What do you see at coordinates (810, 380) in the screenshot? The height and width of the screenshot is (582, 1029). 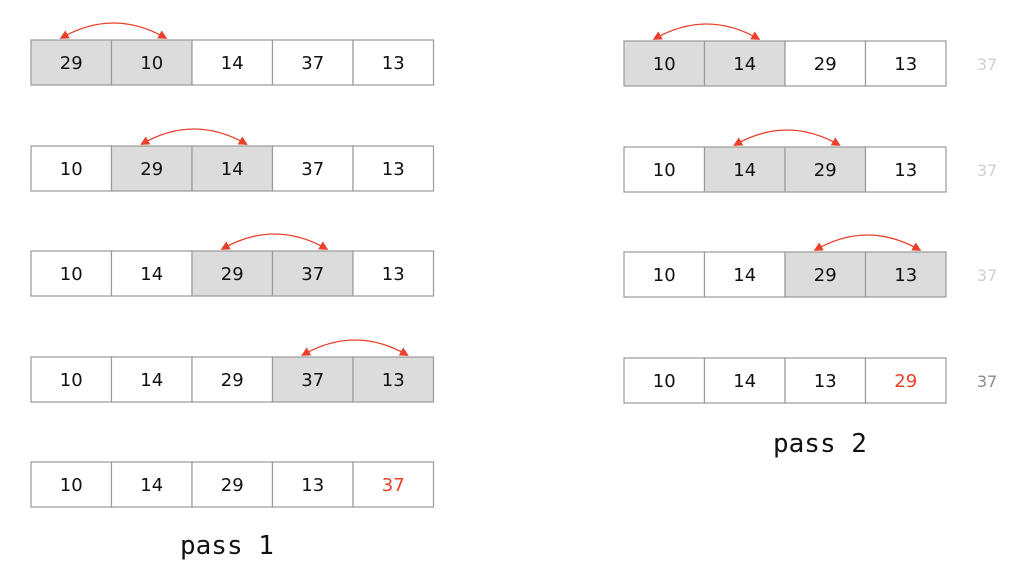 I see `array-row: 10 14 13 29 37` at bounding box center [810, 380].